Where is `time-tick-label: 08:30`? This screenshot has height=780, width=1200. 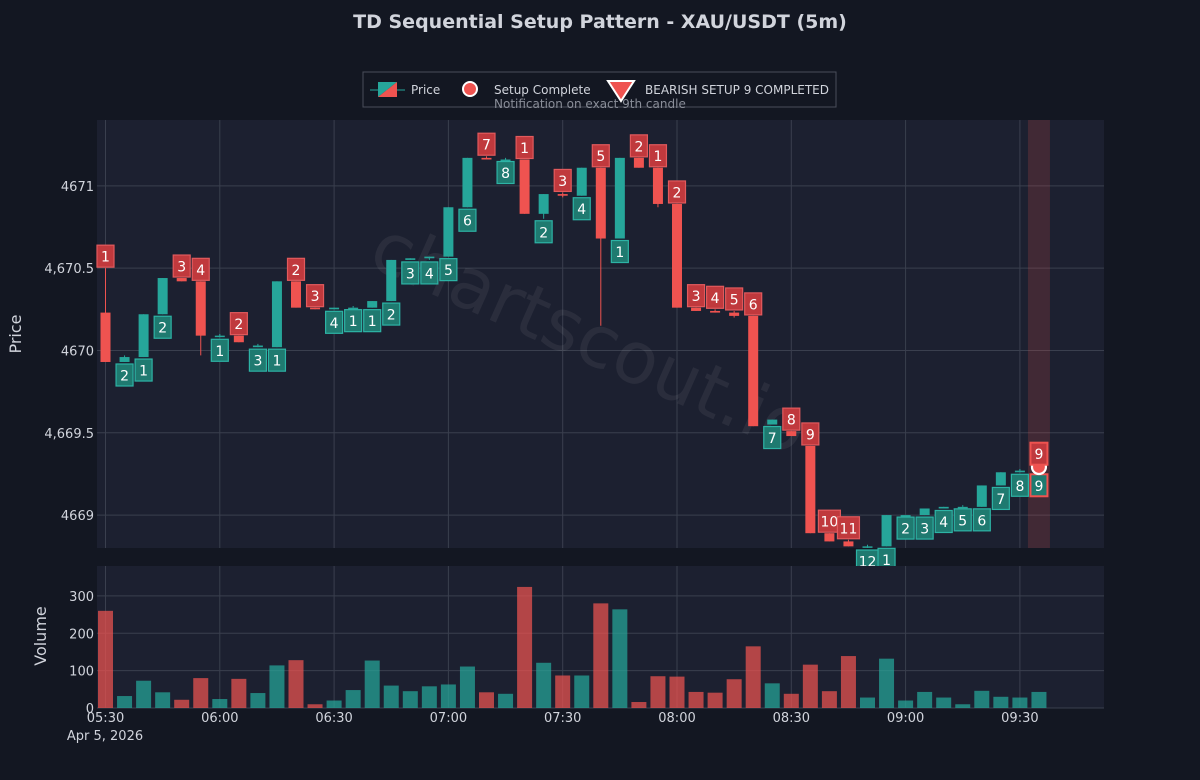 time-tick-label: 08:30 is located at coordinates (791, 718).